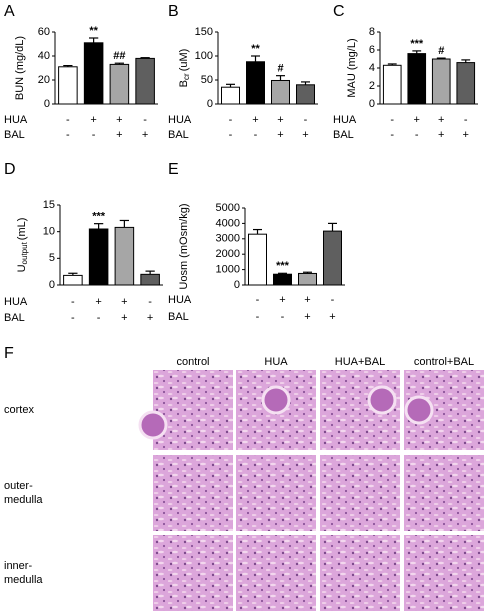 Image resolution: width=500 pixels, height=612 pixels. Describe the element at coordinates (24, 252) in the screenshot. I see `y-axis-label-part: output` at that location.